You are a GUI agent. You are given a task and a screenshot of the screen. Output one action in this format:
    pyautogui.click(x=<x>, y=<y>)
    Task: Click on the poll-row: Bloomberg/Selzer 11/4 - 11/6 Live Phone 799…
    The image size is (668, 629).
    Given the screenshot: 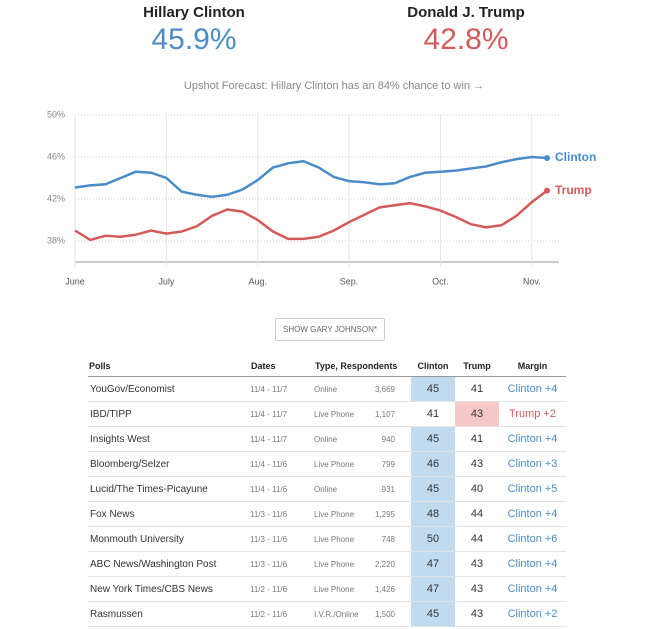 What is the action you would take?
    pyautogui.click(x=327, y=464)
    